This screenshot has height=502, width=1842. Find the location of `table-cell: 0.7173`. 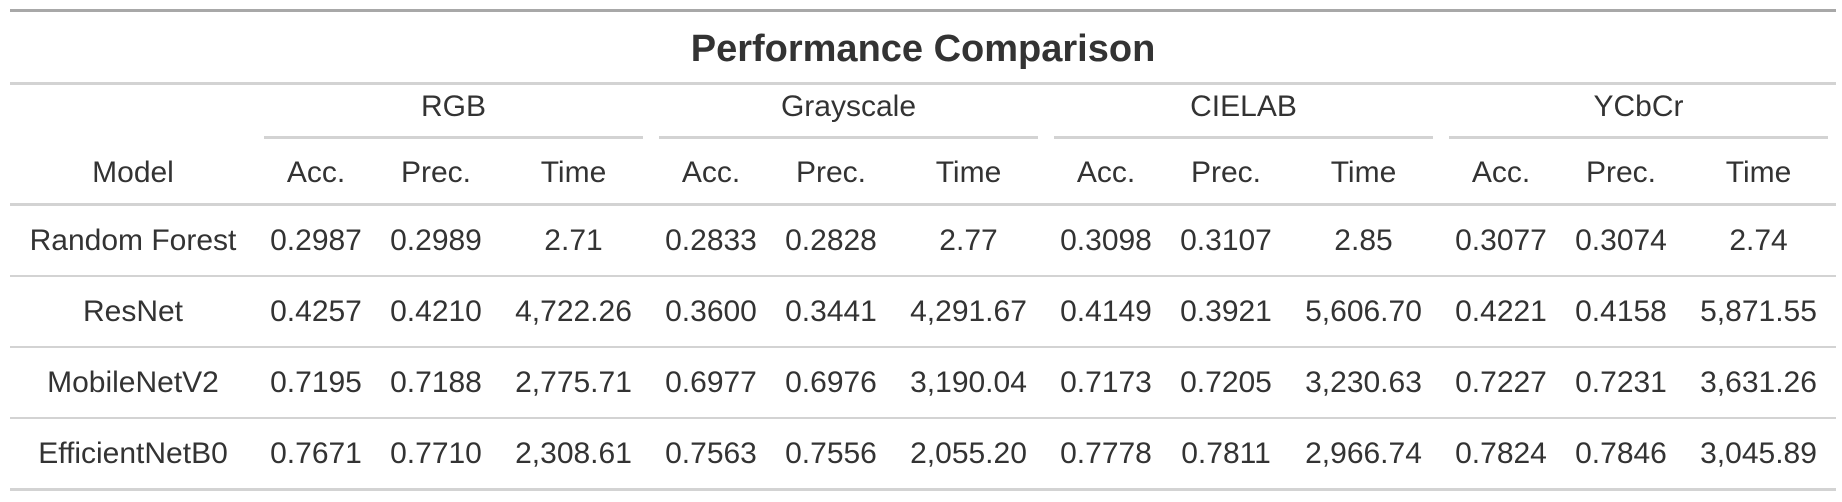

table-cell: 0.7173 is located at coordinates (1106, 383).